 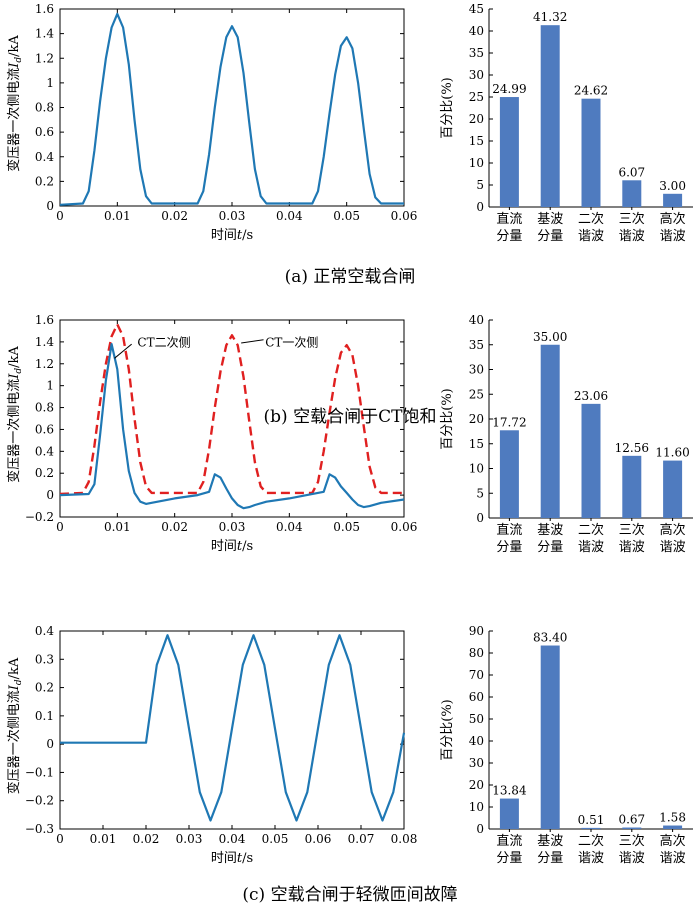 What do you see at coordinates (509, 89) in the screenshot?
I see `bar-value-label: 24.99` at bounding box center [509, 89].